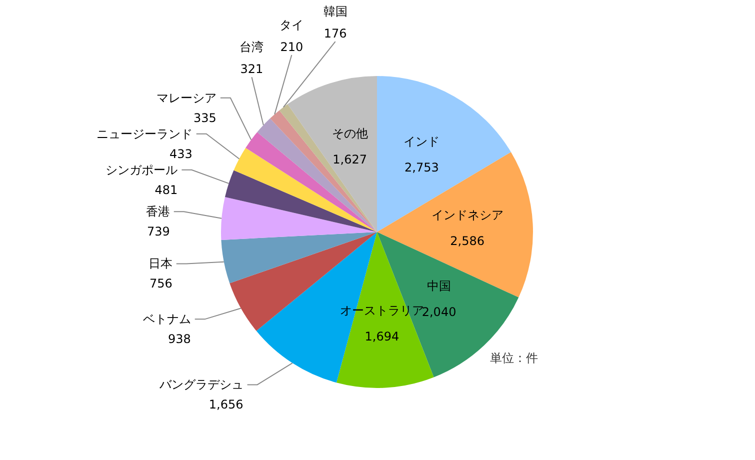 This screenshot has height=460, width=755. I want to click on slice-label: 台湾, so click(252, 47).